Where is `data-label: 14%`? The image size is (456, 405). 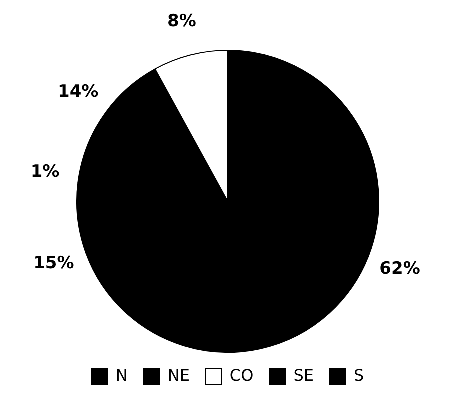 data-label: 14% is located at coordinates (78, 92).